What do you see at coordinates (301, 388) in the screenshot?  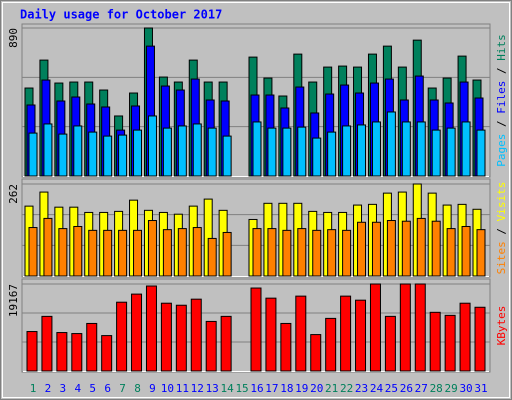 I see `x-tick-label: 19` at bounding box center [301, 388].